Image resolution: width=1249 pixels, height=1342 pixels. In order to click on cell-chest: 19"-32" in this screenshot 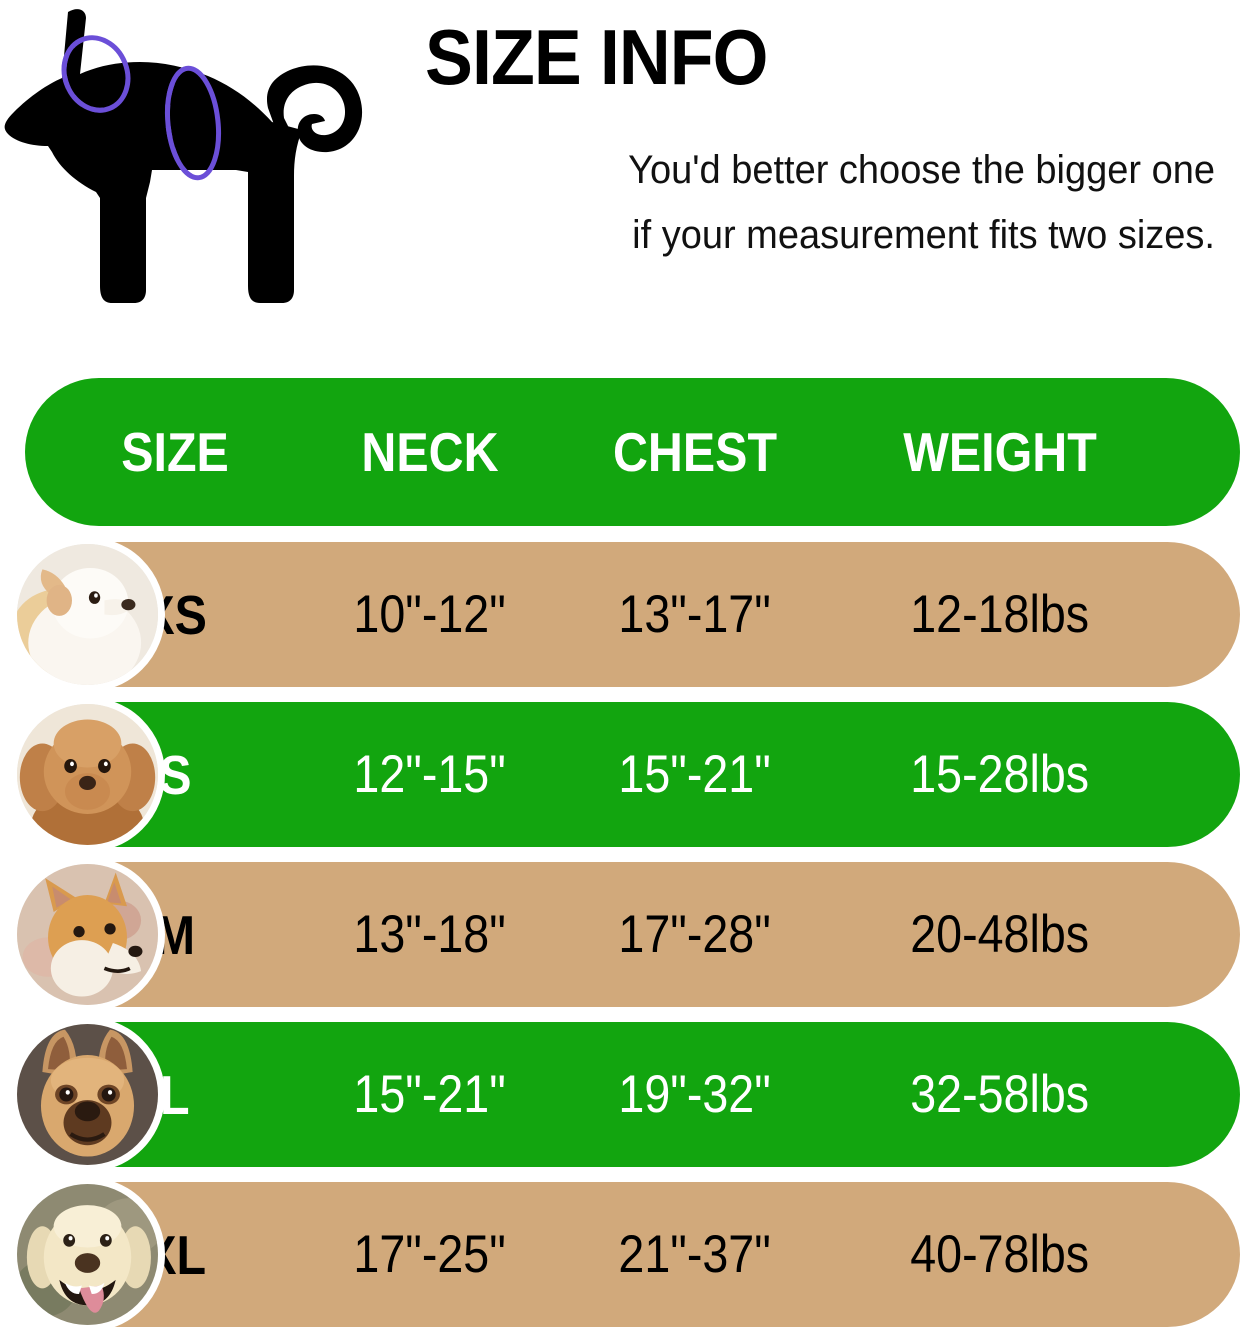, I will do `click(695, 1094)`.